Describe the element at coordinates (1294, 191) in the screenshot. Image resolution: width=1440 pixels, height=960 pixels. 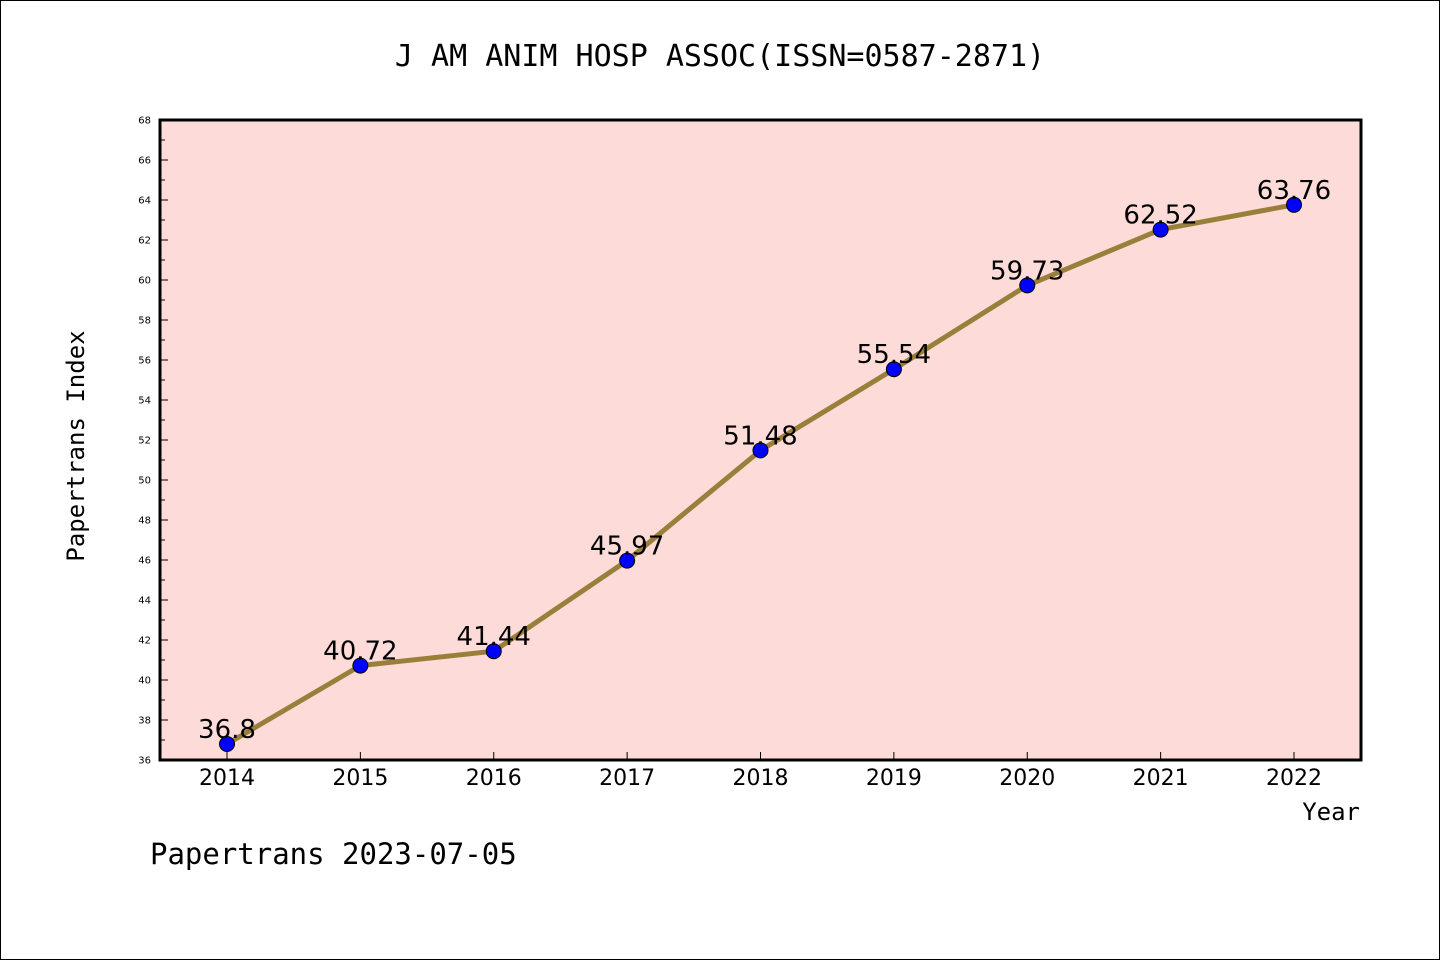
I see `data-label: 63.76` at that location.